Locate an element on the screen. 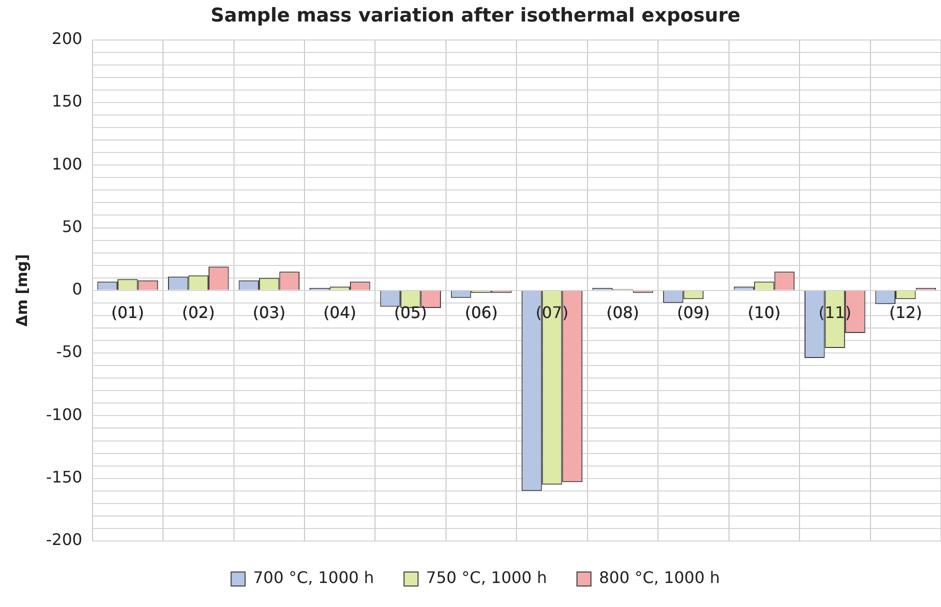 The image size is (941, 607). x-tick-label: (04) is located at coordinates (339, 312).